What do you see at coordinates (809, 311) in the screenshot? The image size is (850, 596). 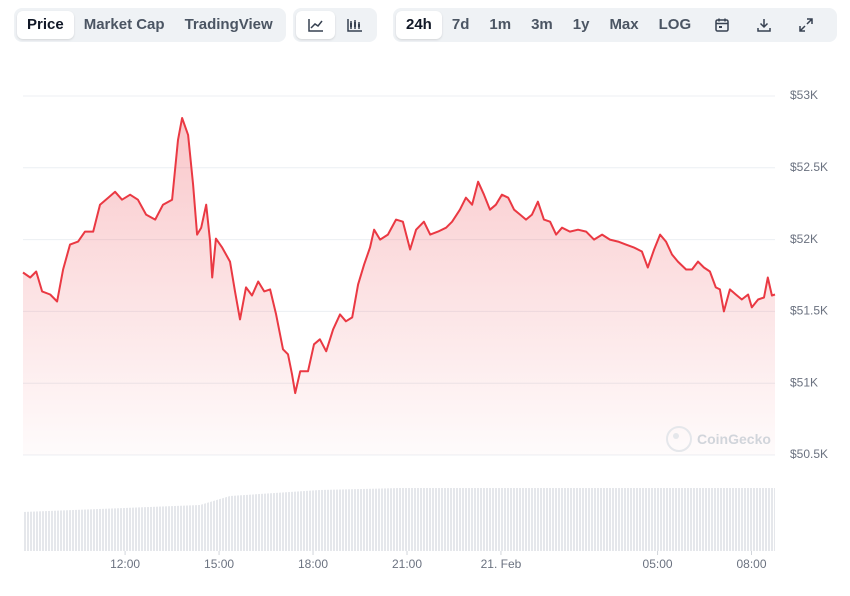 I see `y-tick-label: $51.5K` at bounding box center [809, 311].